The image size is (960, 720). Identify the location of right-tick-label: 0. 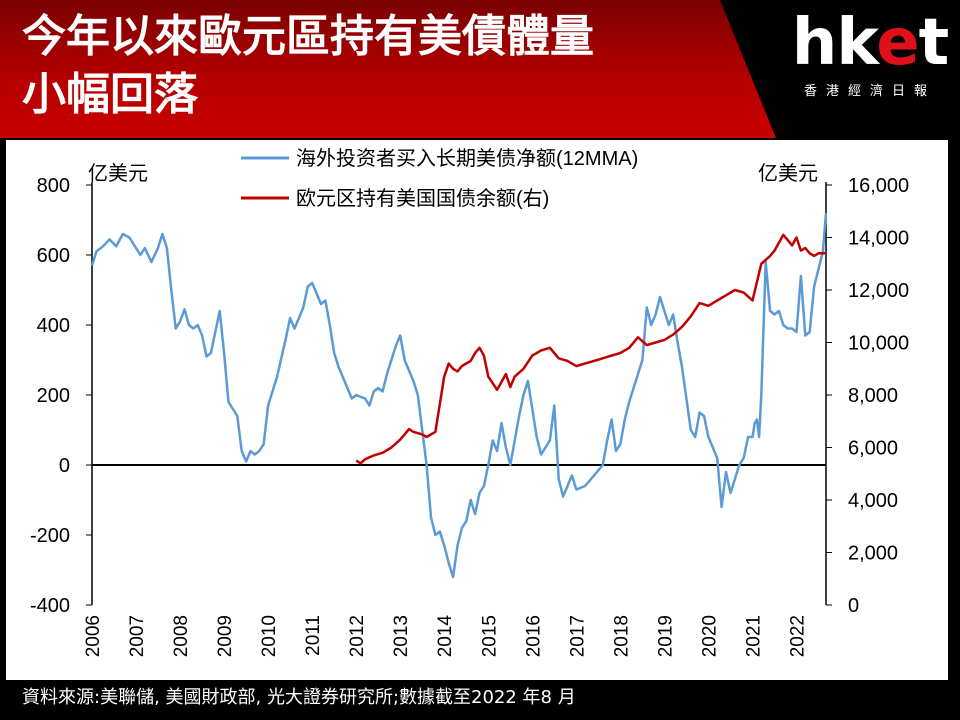
(853, 606).